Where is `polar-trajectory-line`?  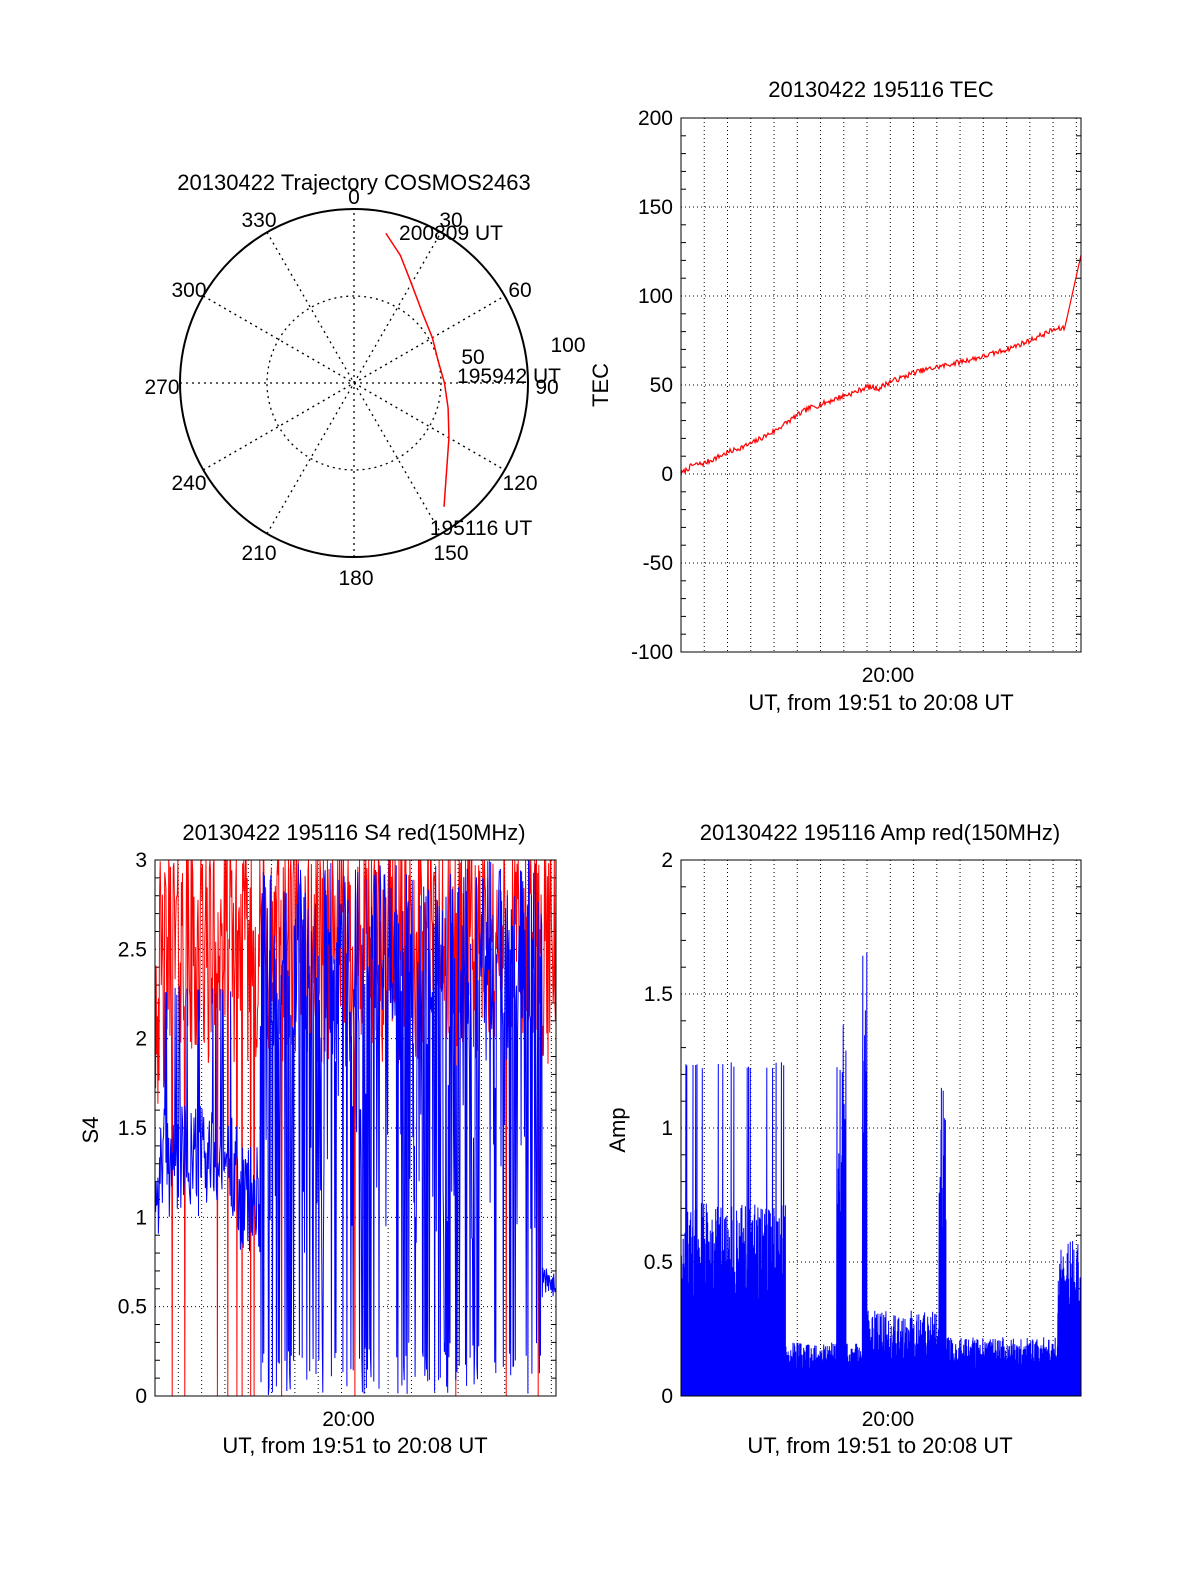 polar-trajectory-line is located at coordinates (417, 369).